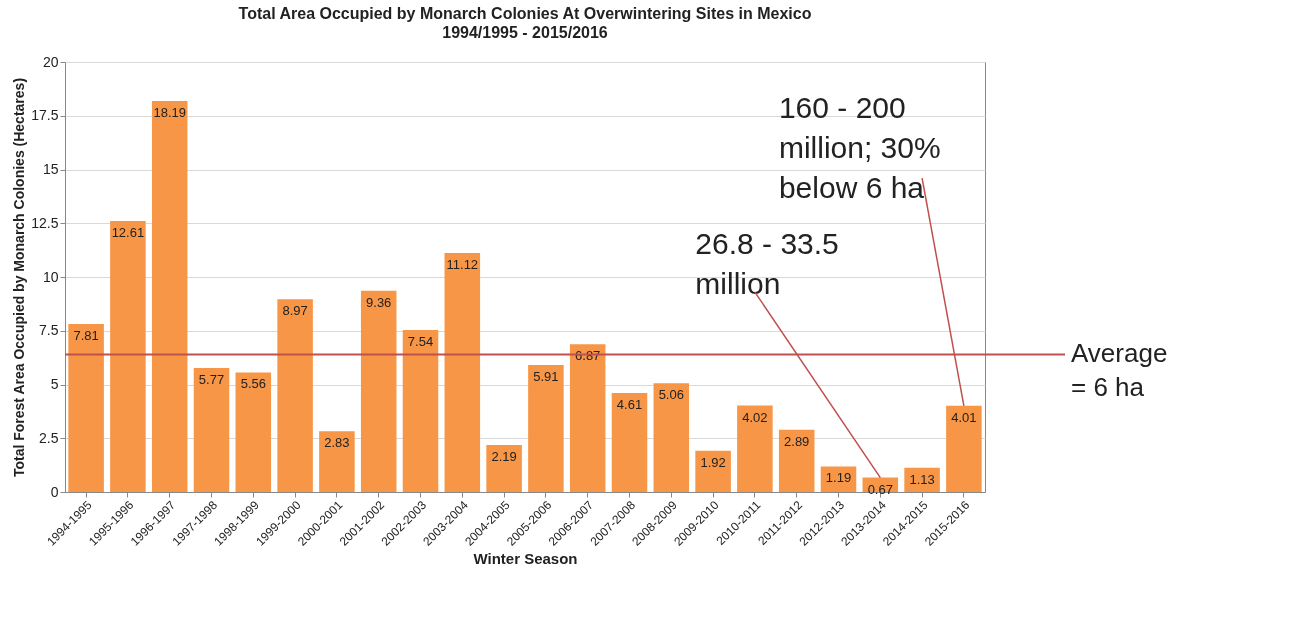 The width and height of the screenshot is (1300, 636). Describe the element at coordinates (49, 330) in the screenshot. I see `y-tick-label: 7.5` at that location.